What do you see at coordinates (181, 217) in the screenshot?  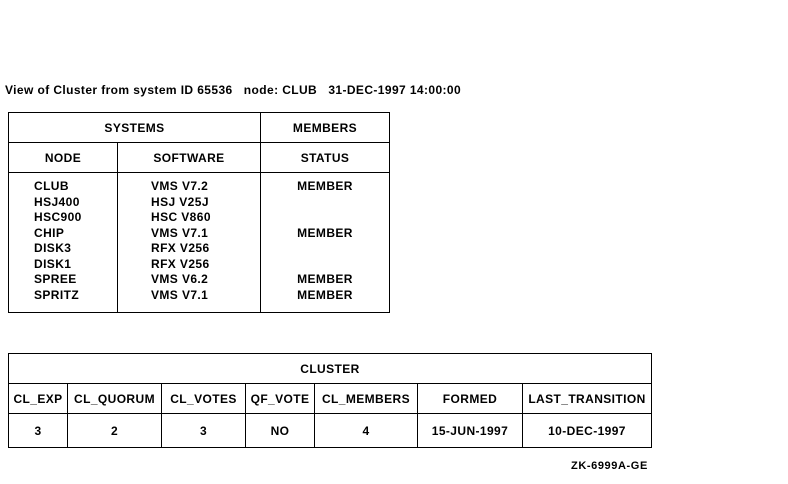 I see `software-value: HSC V860` at bounding box center [181, 217].